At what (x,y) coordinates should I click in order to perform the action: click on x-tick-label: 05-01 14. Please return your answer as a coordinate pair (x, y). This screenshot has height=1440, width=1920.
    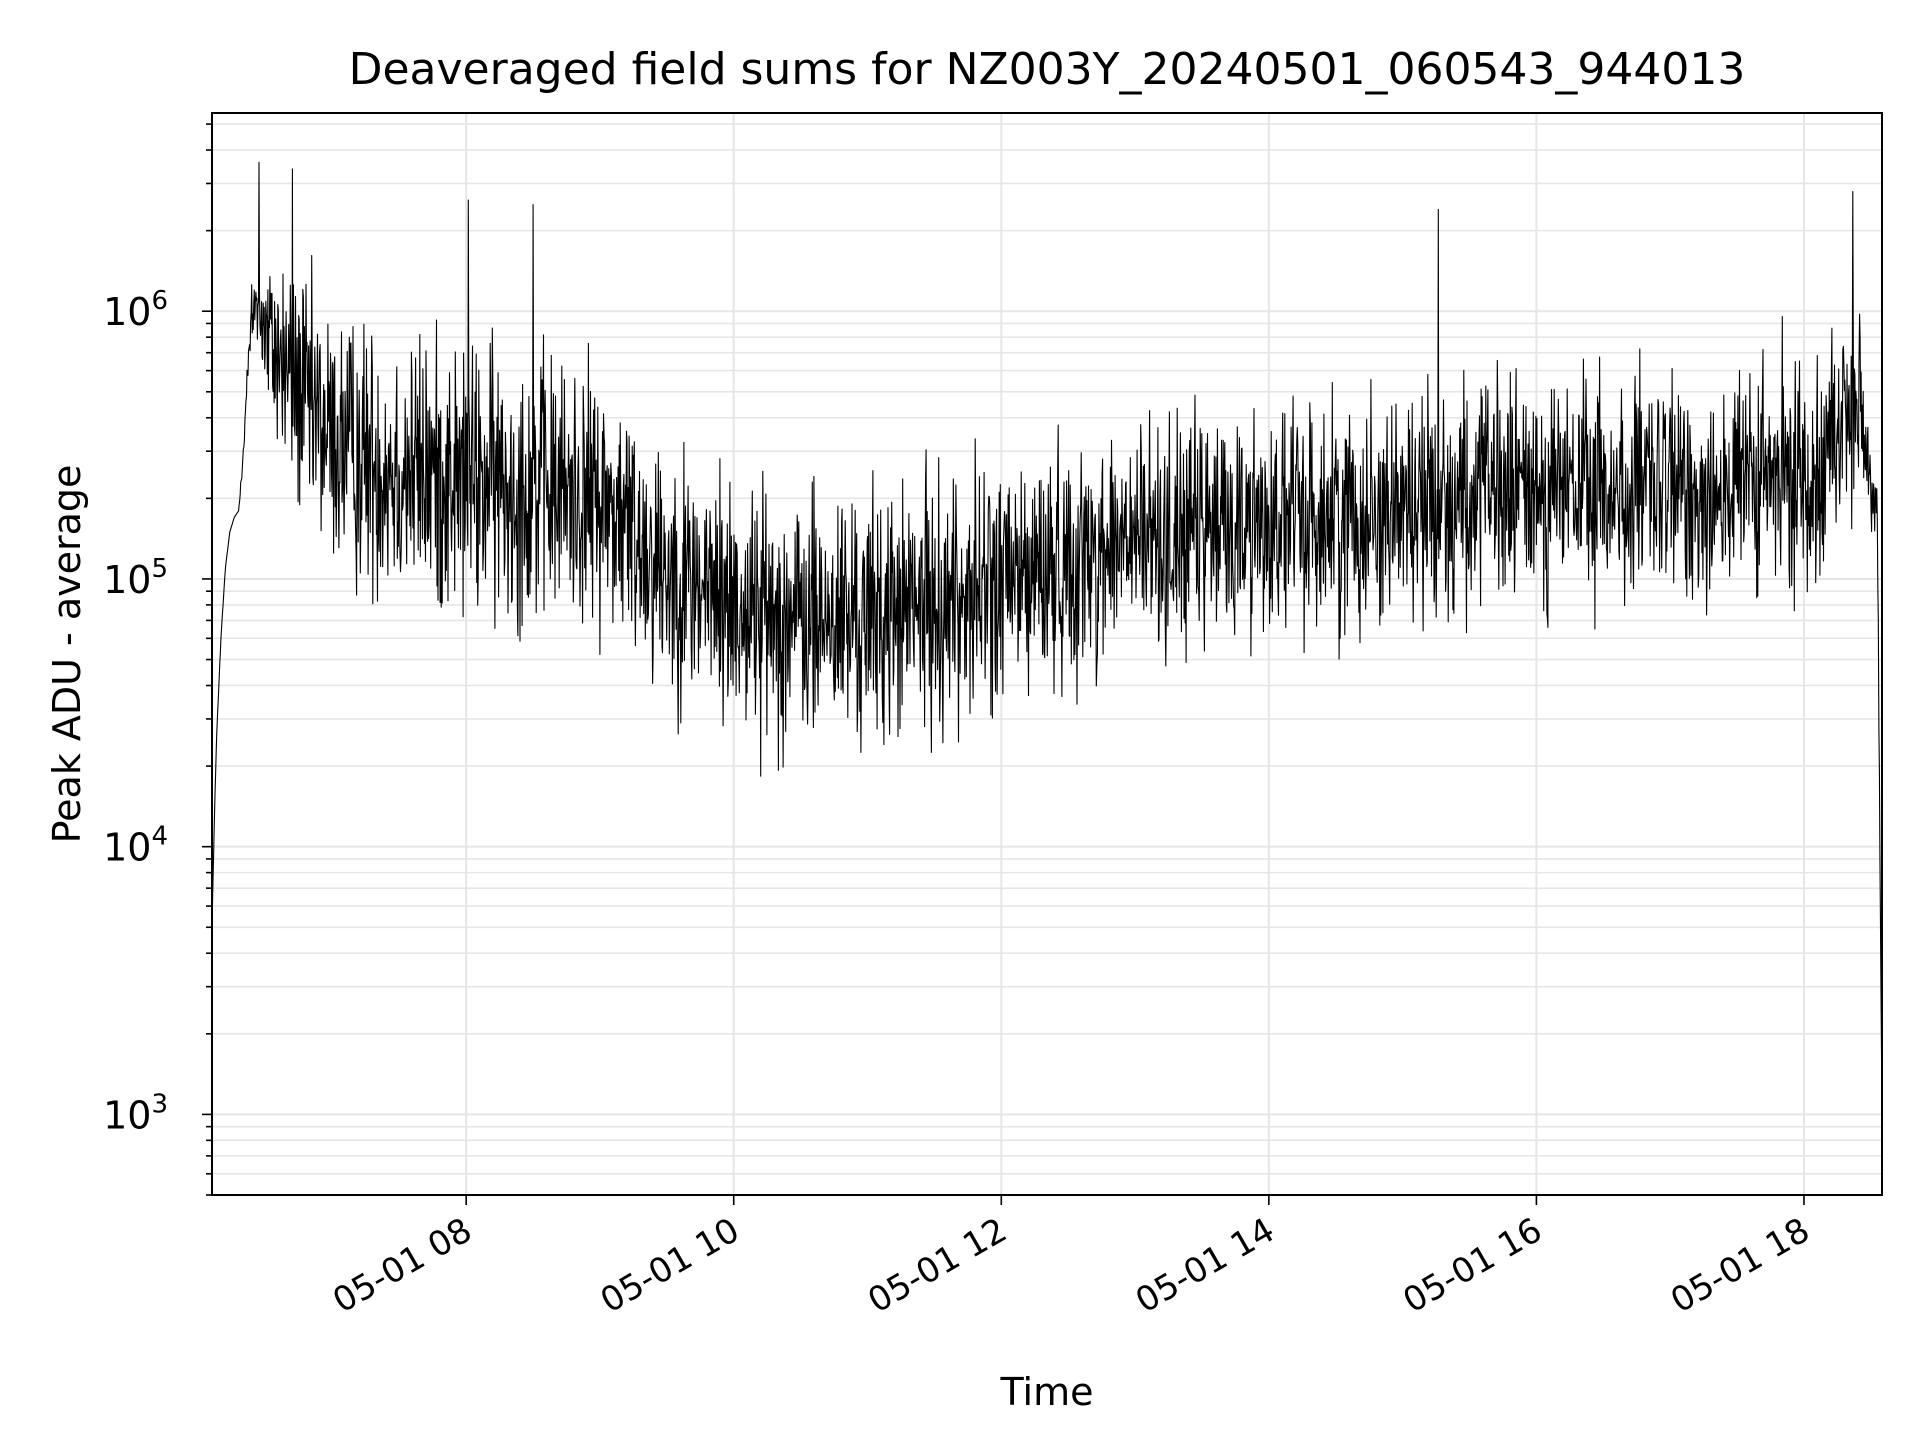
    Looking at the image, I should click on (1205, 1265).